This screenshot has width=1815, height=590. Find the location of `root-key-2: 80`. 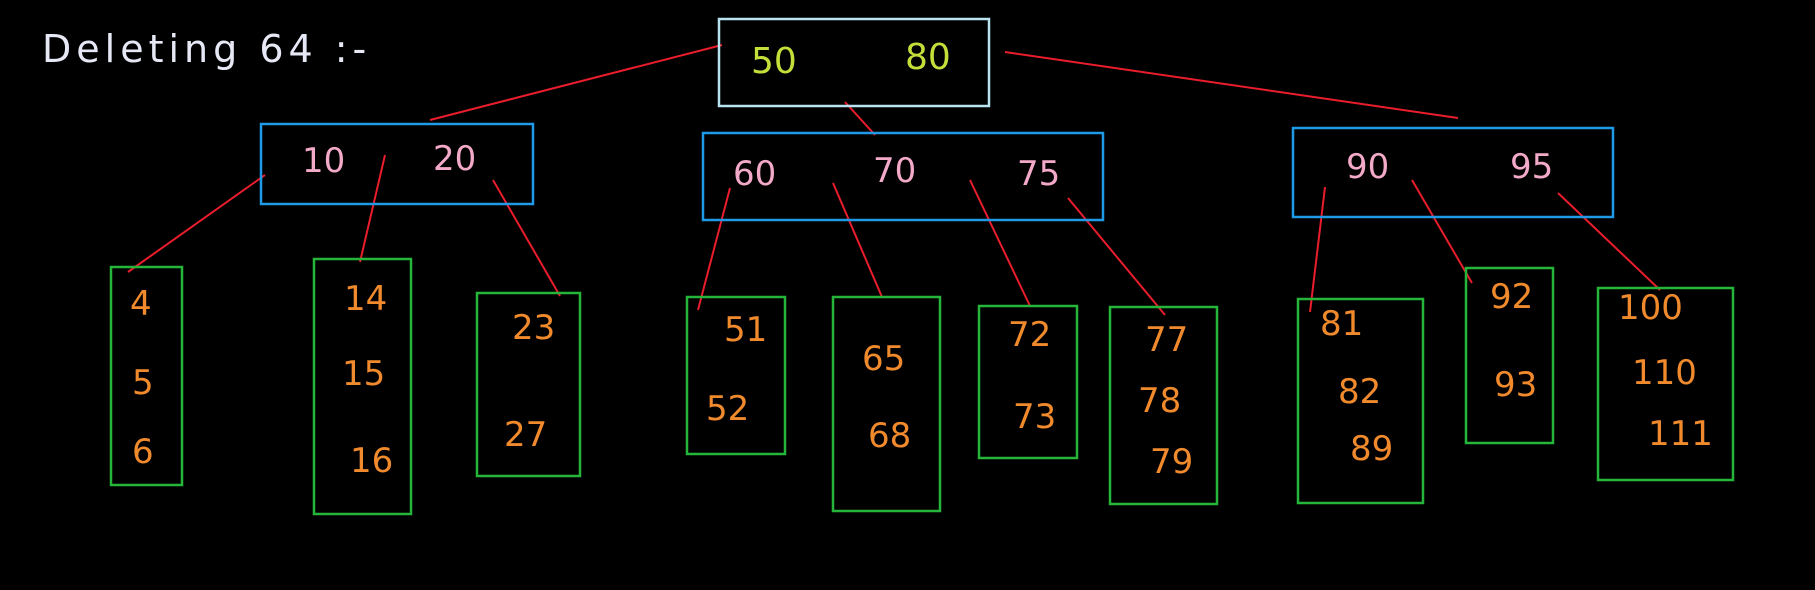

root-key-2: 80 is located at coordinates (928, 57).